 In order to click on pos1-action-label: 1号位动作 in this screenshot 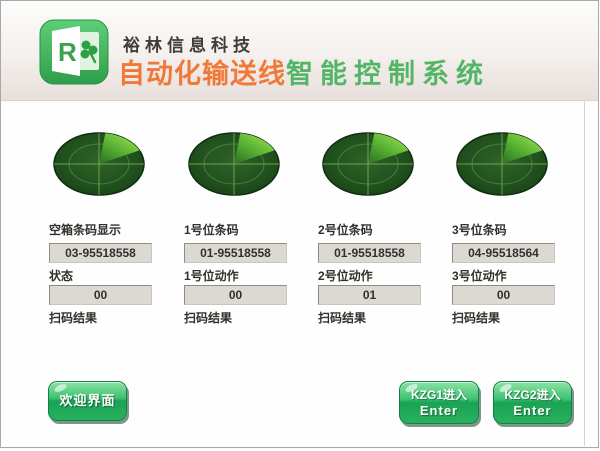, I will do `click(211, 276)`.